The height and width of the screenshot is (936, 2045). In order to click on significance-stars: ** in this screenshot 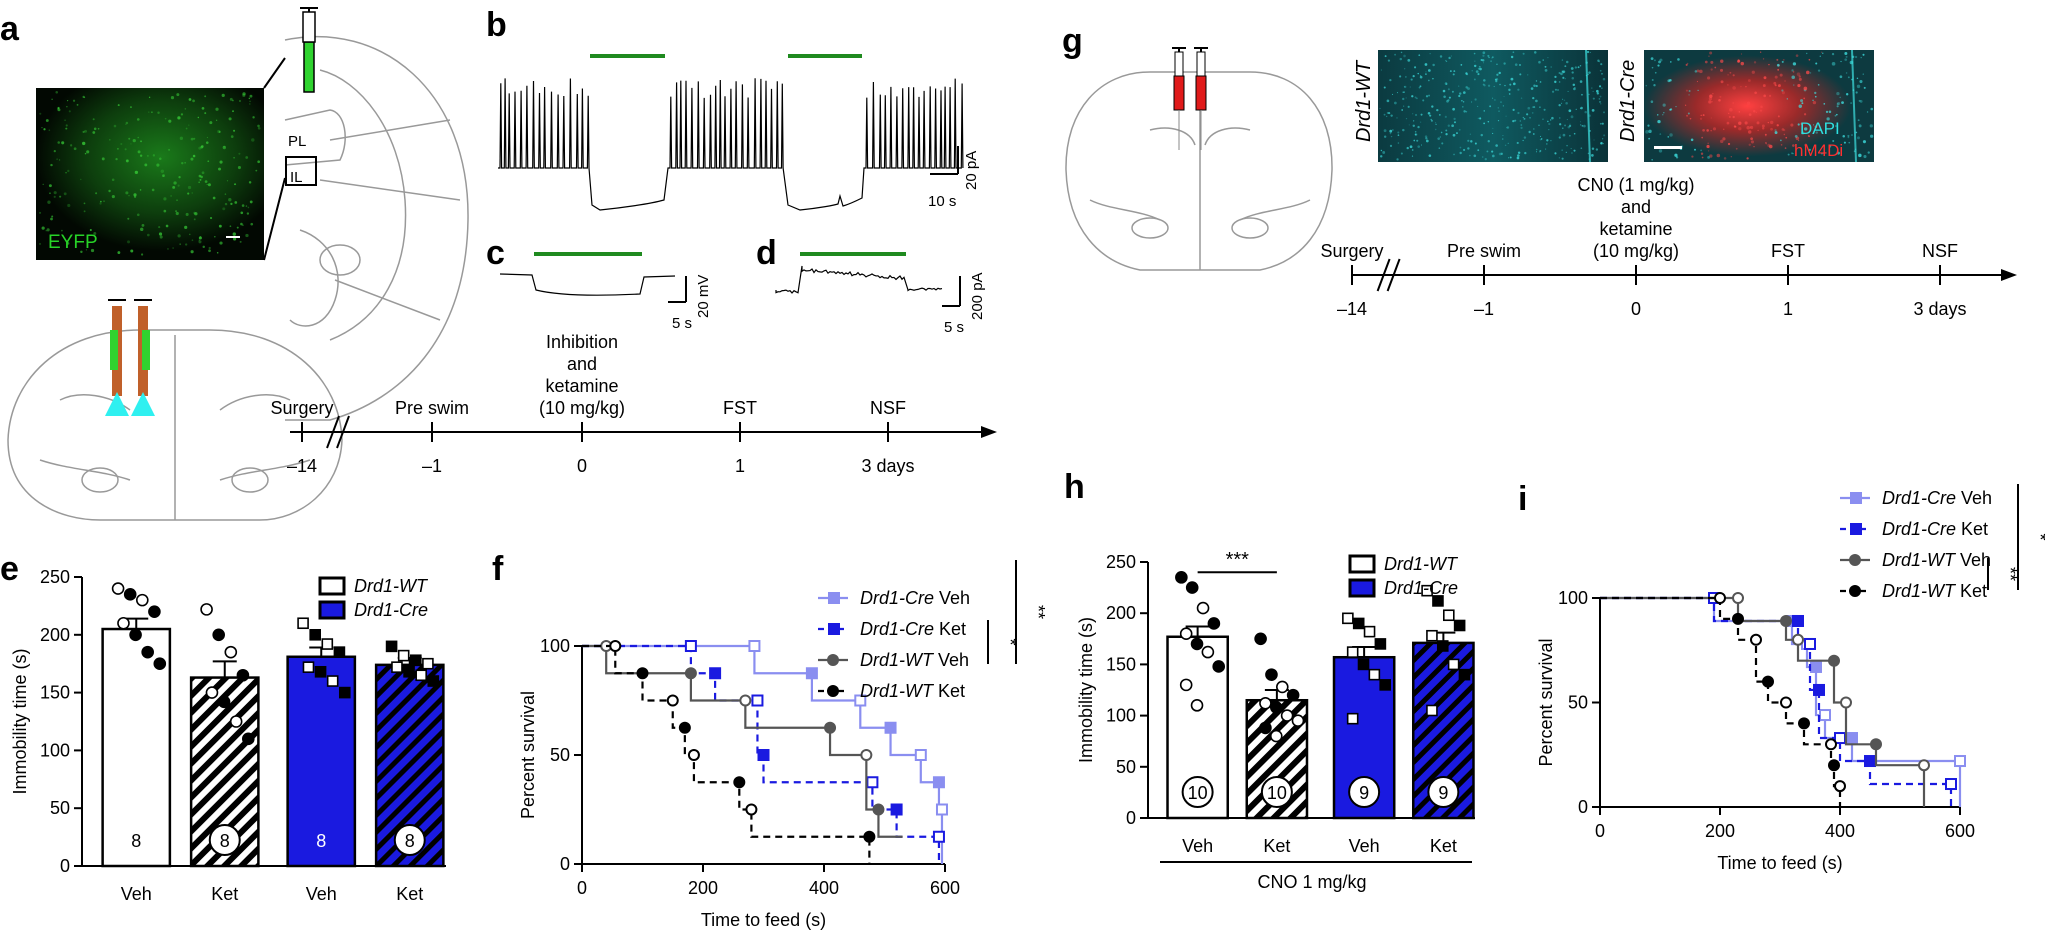, I will do `click(2010, 574)`.